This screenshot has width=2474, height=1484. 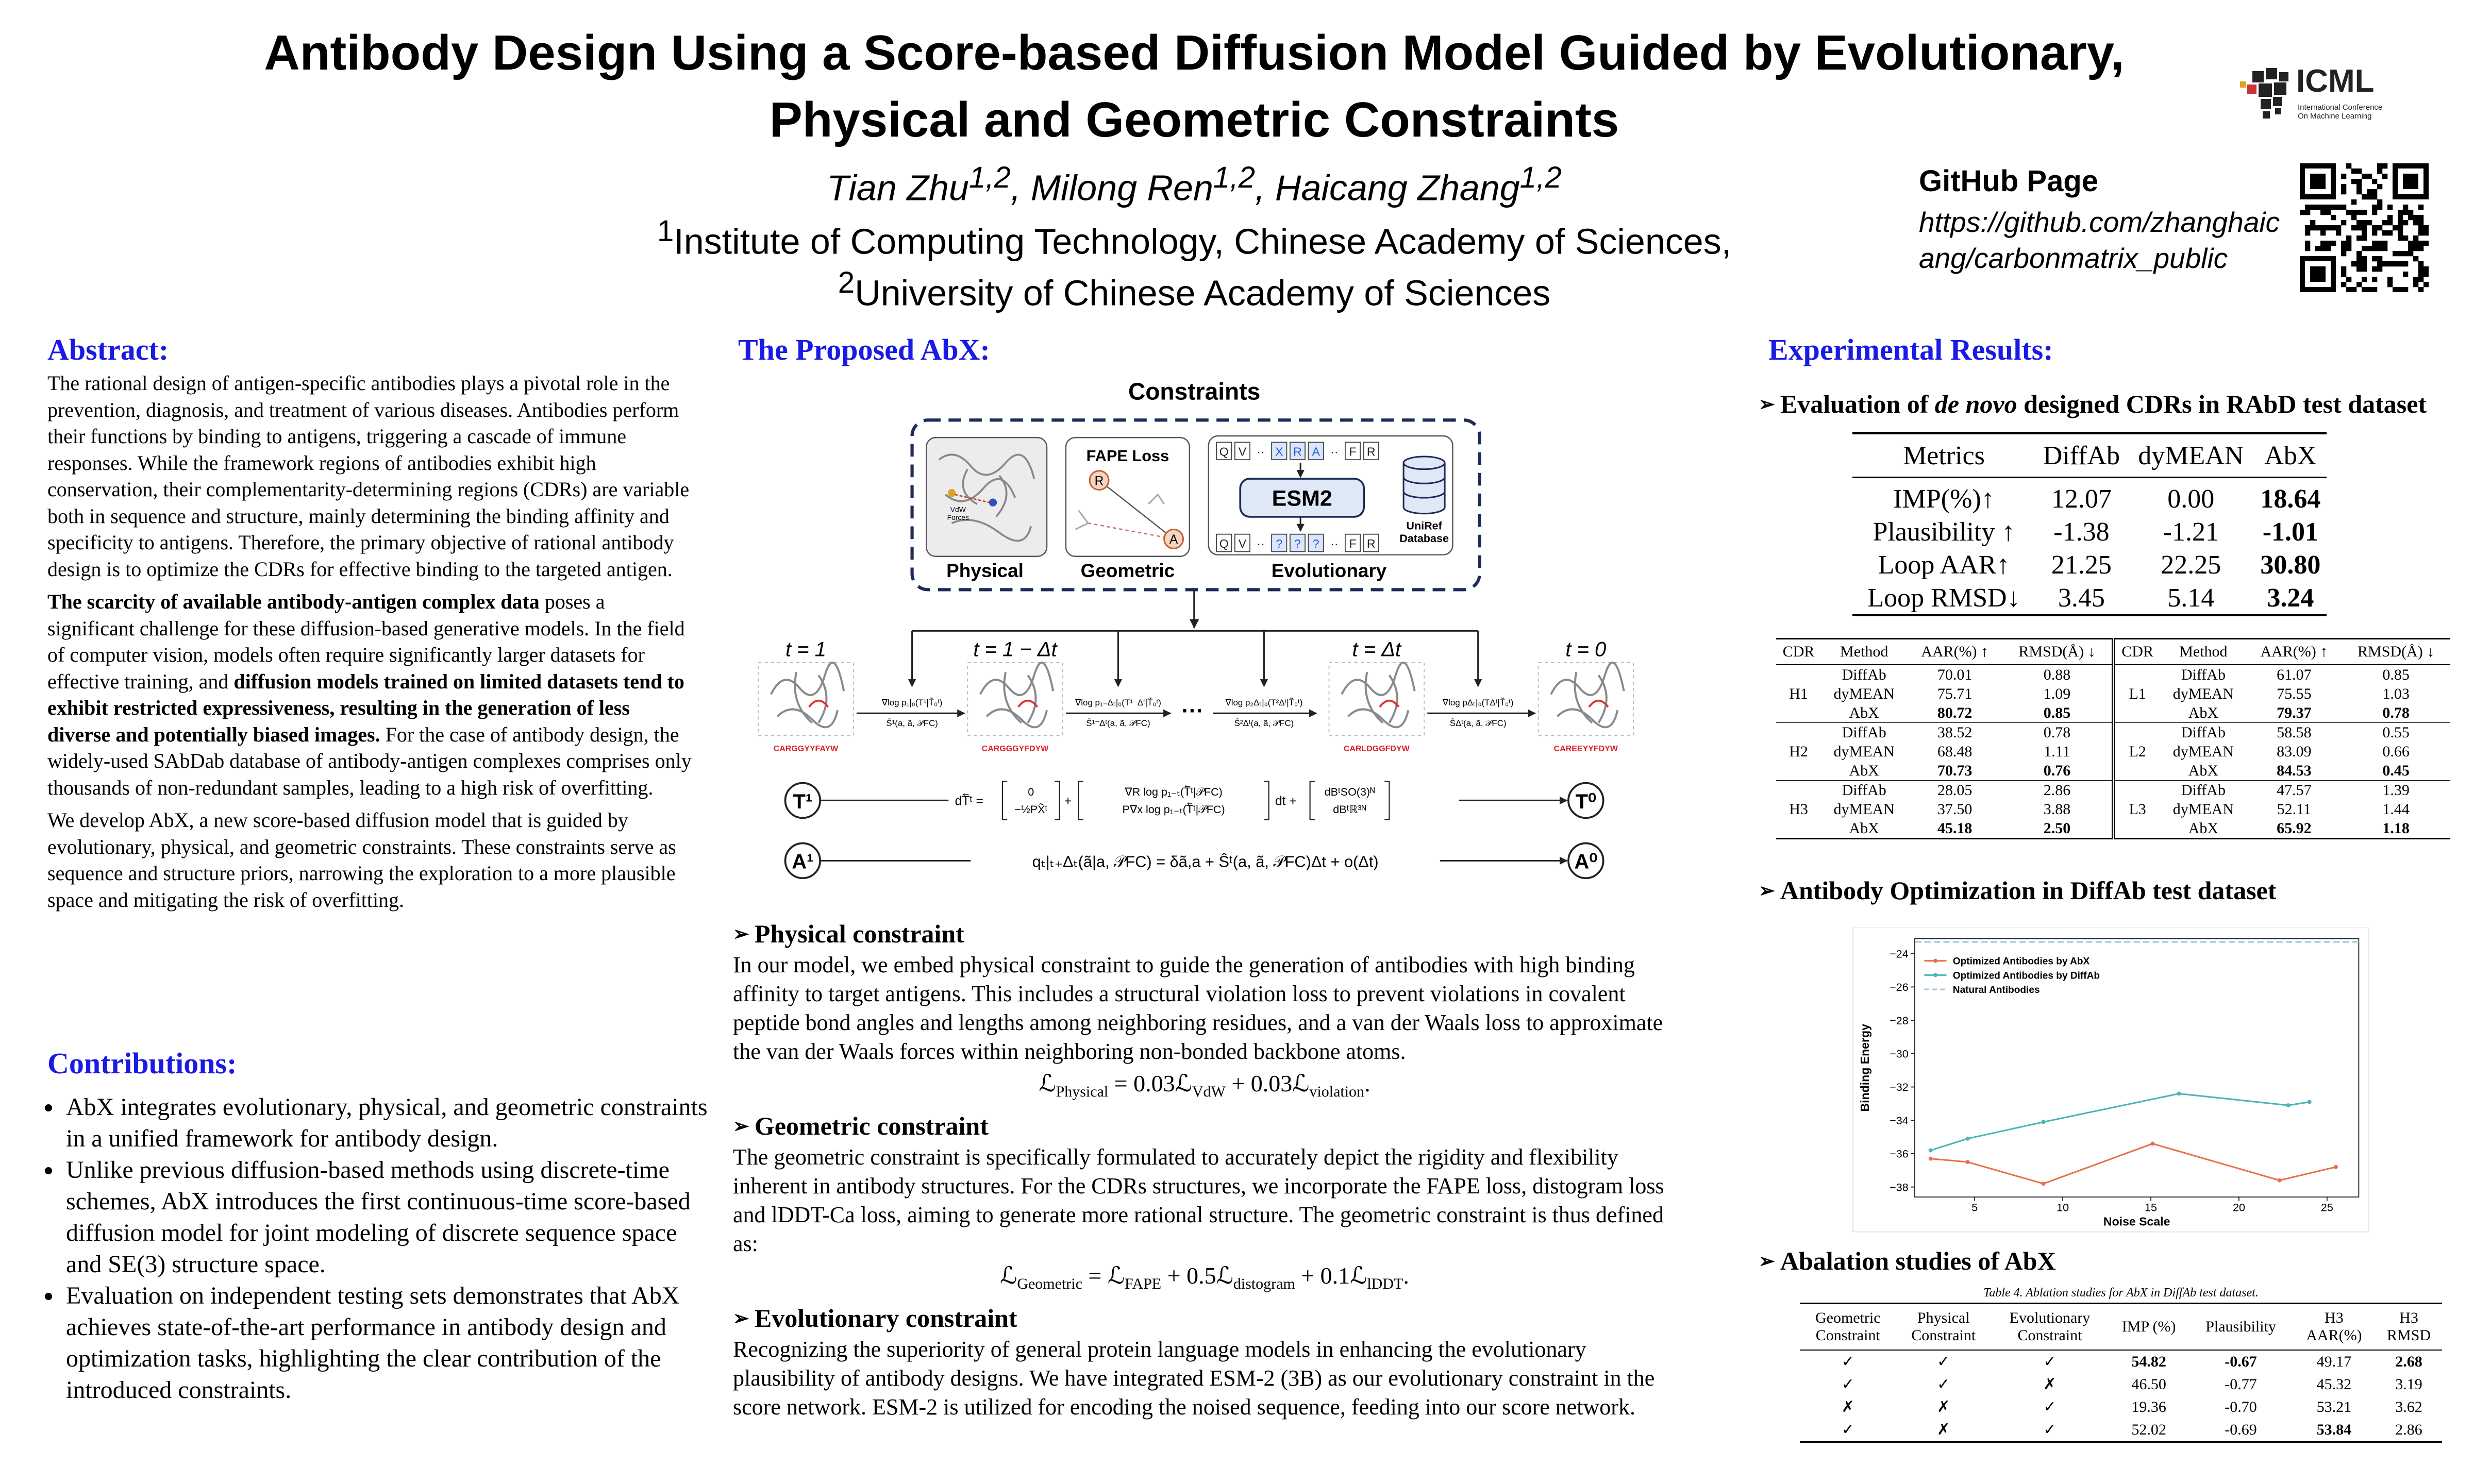 What do you see at coordinates (1204, 1126) in the screenshot?
I see `sub-heading: Geometric constraint` at bounding box center [1204, 1126].